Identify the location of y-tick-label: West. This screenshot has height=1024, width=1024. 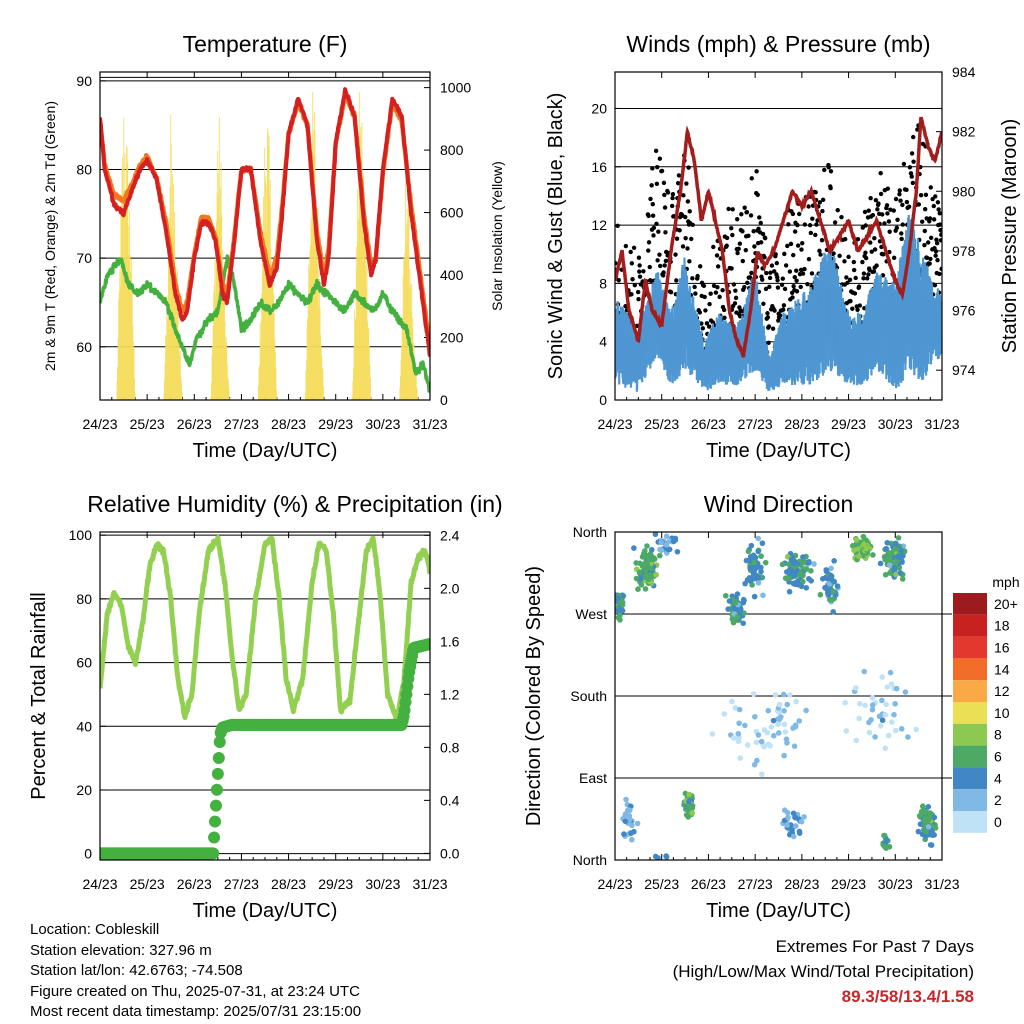
(591, 614).